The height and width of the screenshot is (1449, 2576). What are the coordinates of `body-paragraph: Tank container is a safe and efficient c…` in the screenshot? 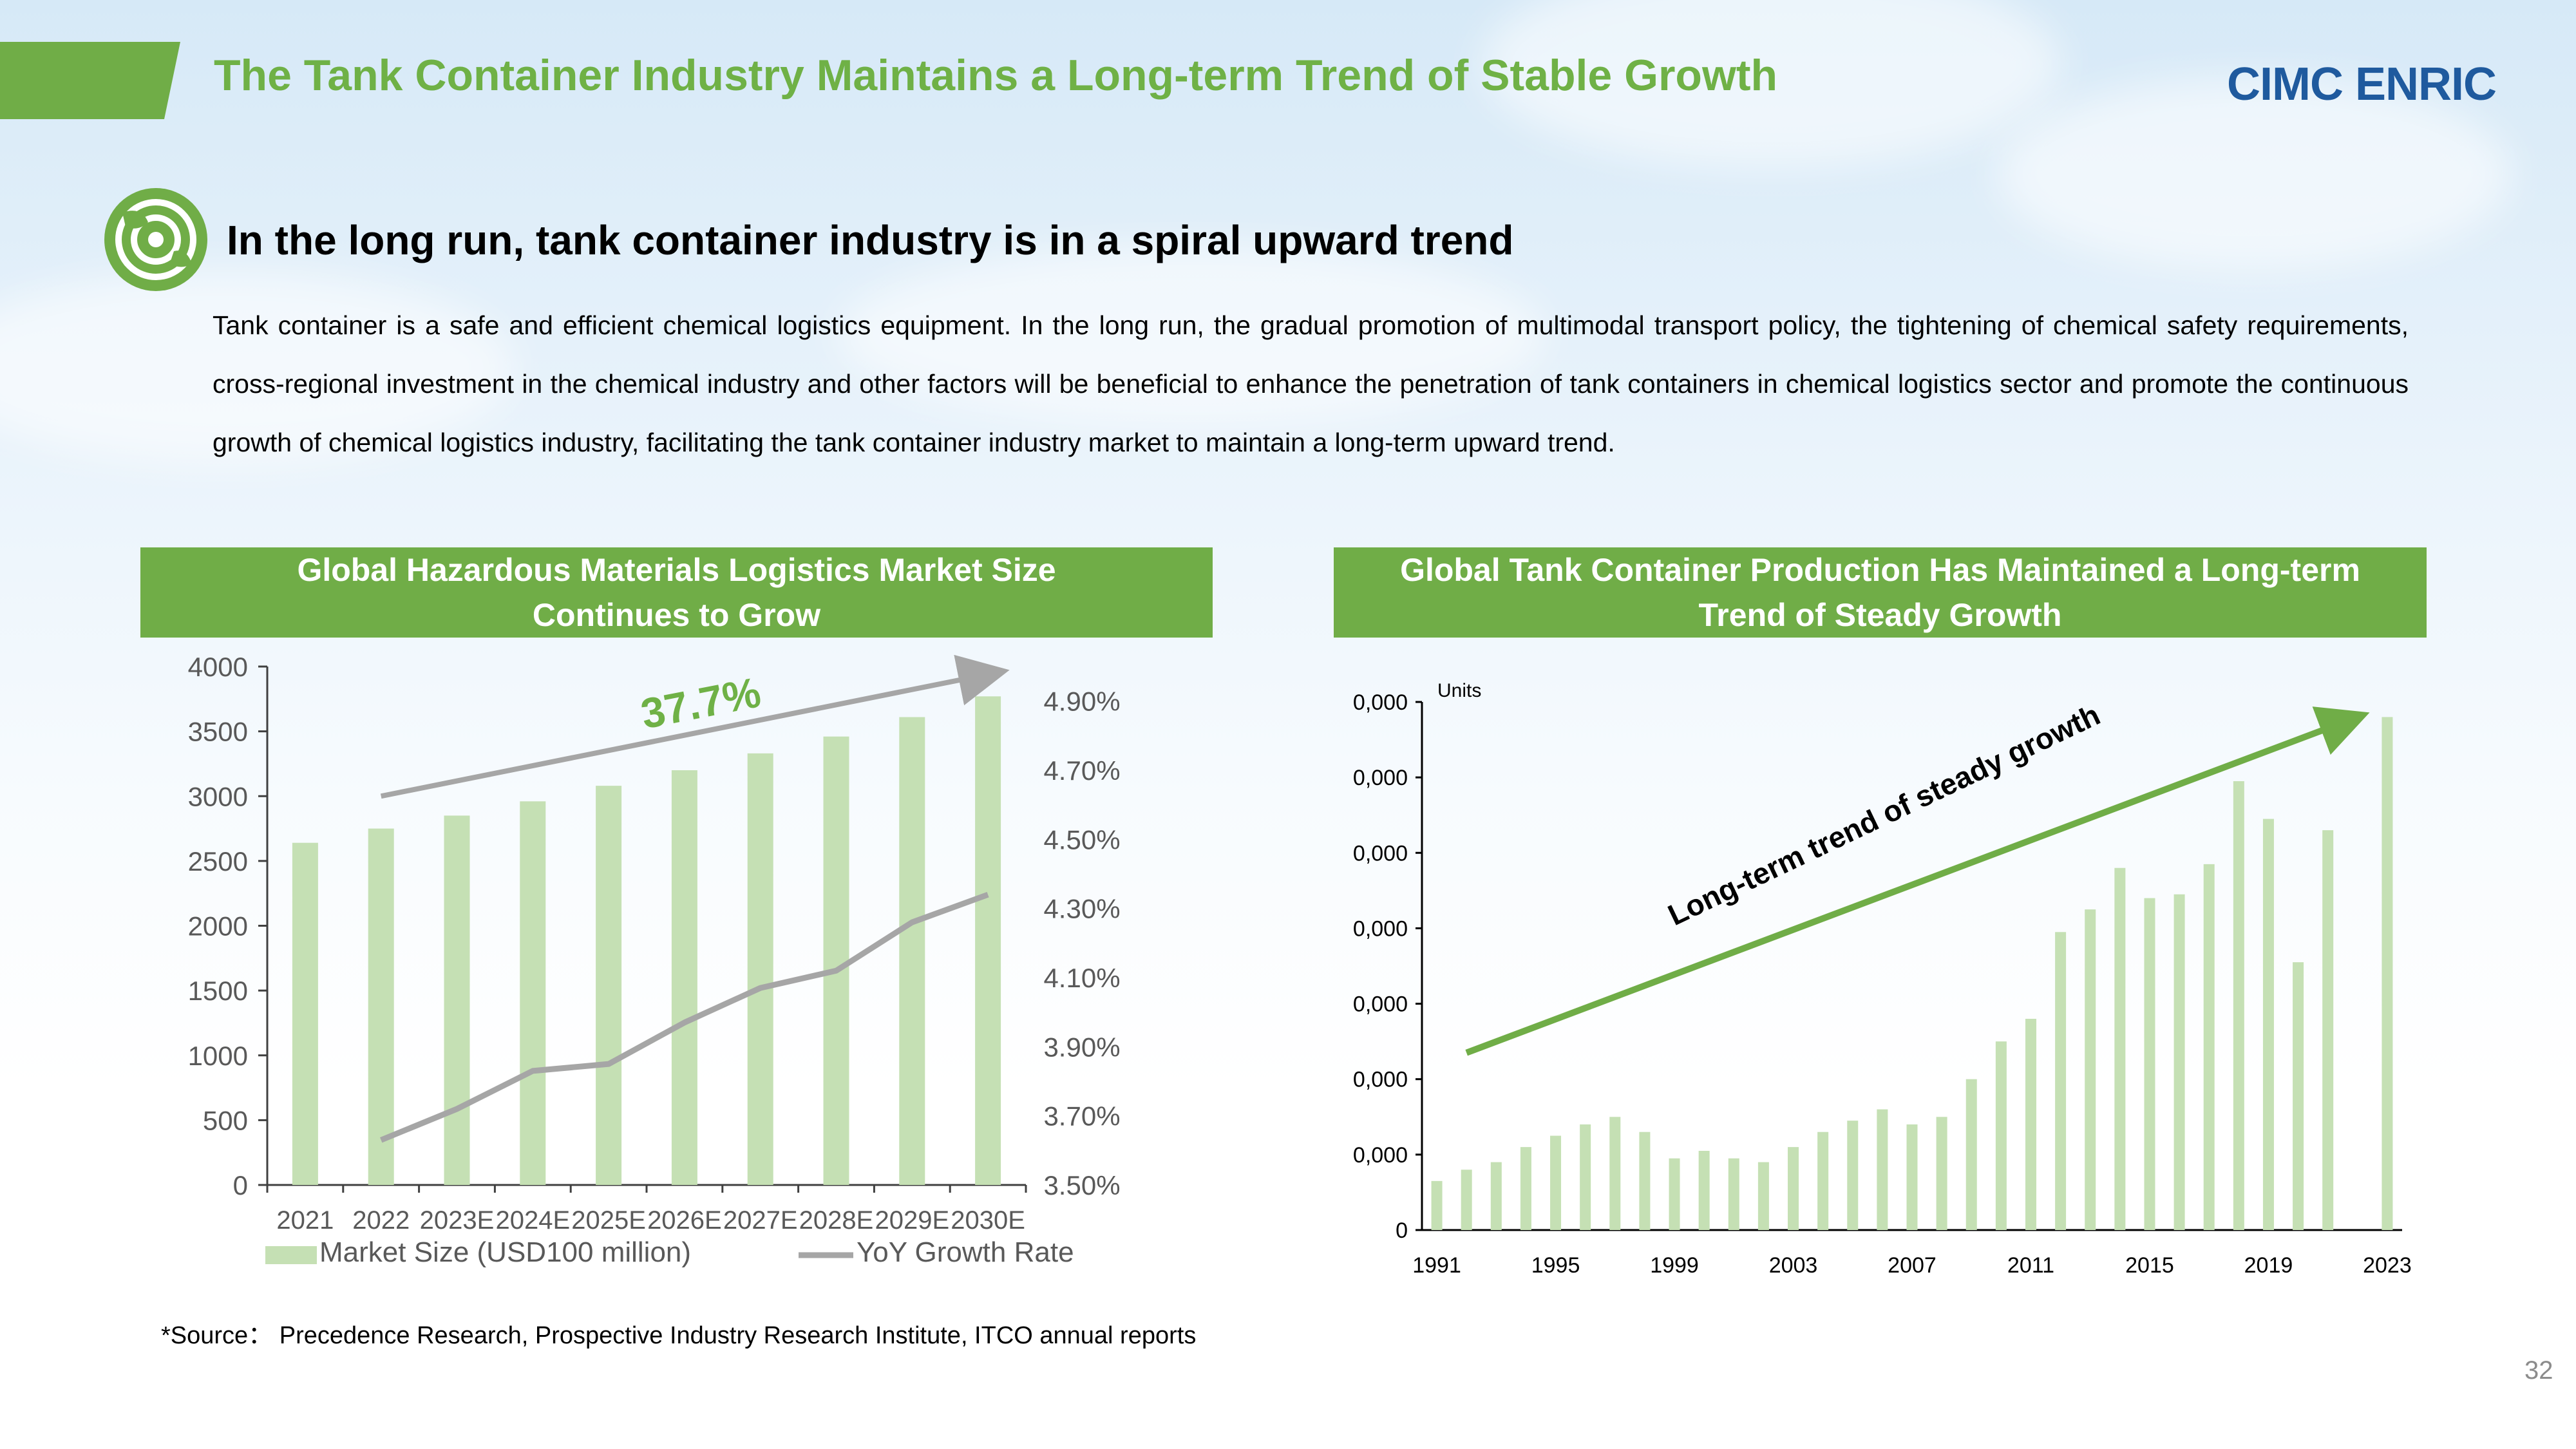 It's located at (1311, 383).